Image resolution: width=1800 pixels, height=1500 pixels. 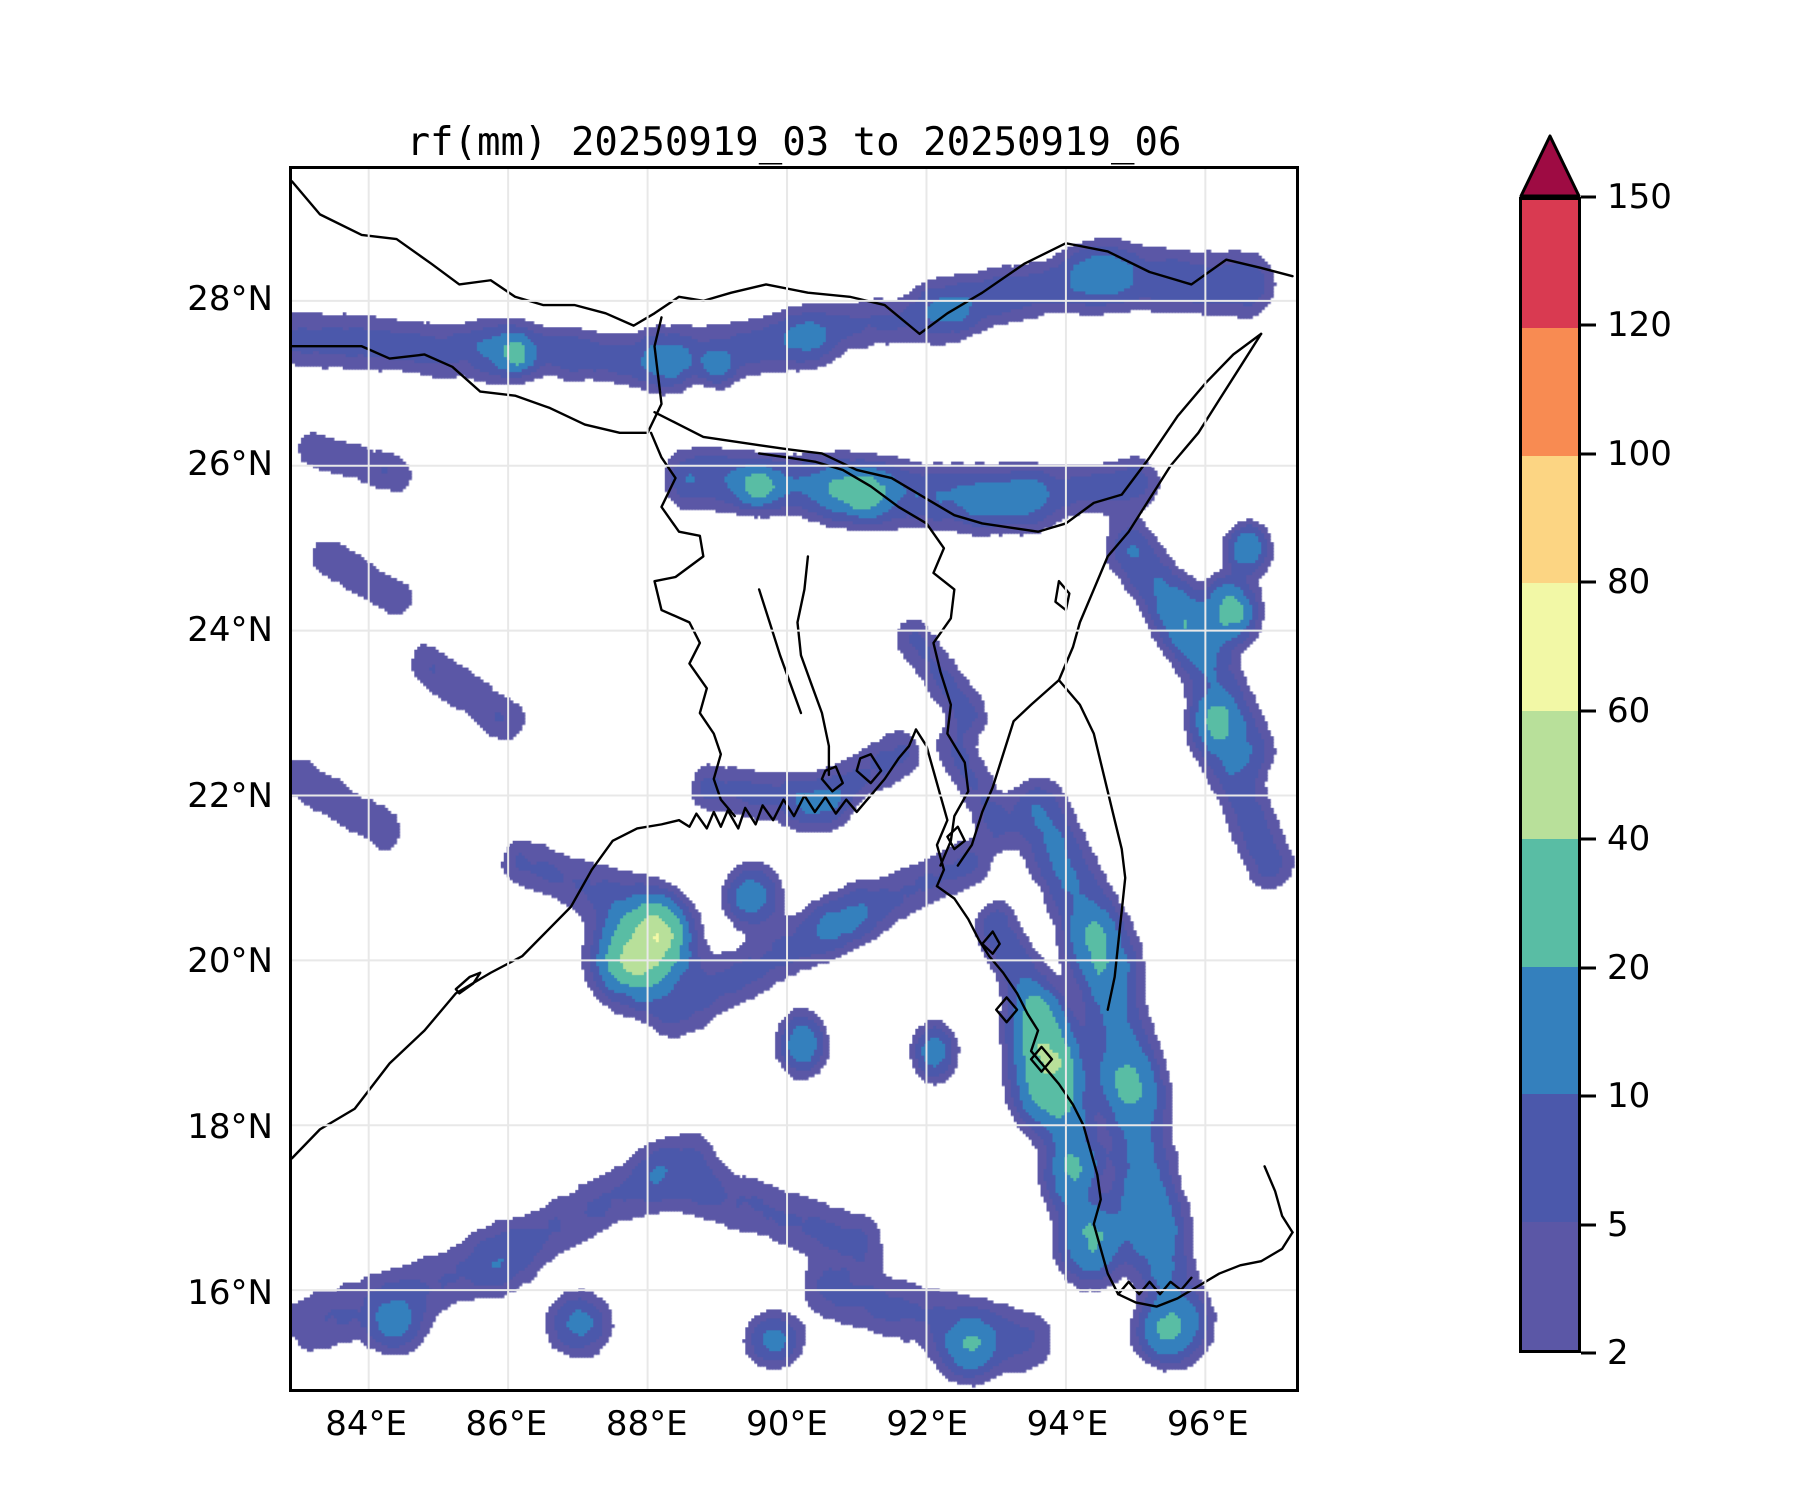 What do you see at coordinates (1618, 1353) in the screenshot?
I see `colorbar-tick-label-2: 2` at bounding box center [1618, 1353].